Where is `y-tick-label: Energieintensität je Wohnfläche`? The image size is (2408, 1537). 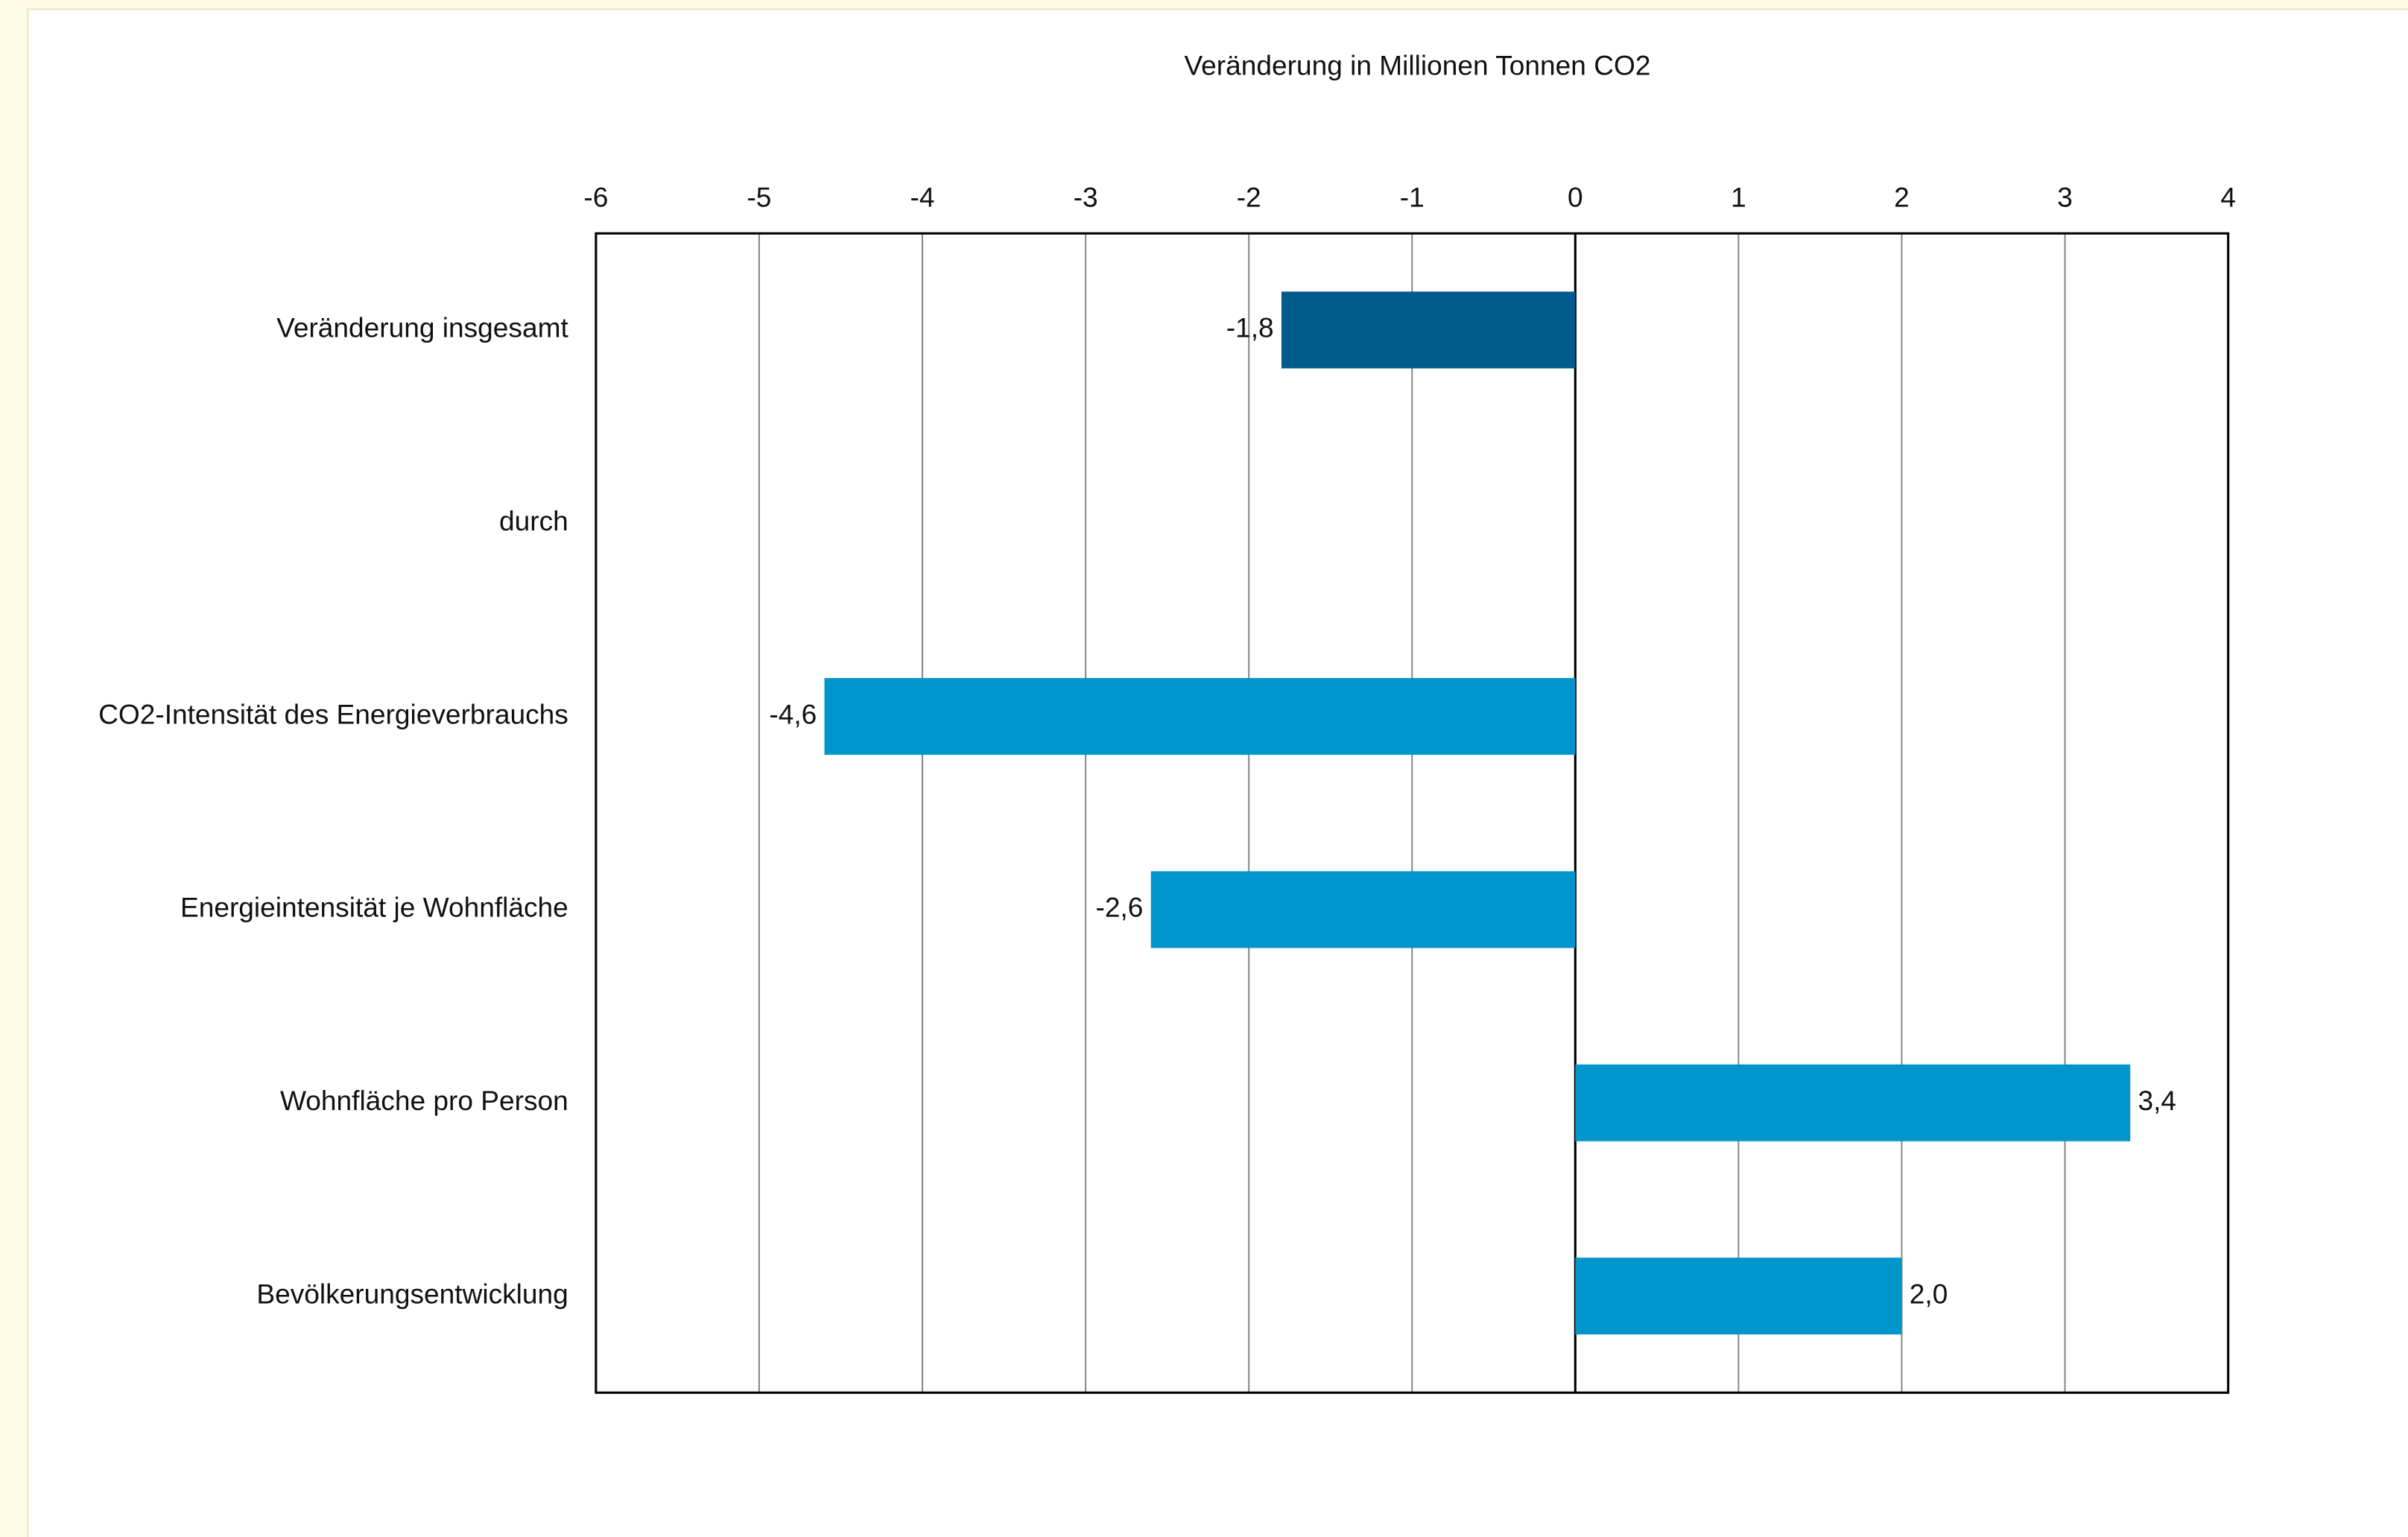 y-tick-label: Energieintensität je Wohnfläche is located at coordinates (374, 907).